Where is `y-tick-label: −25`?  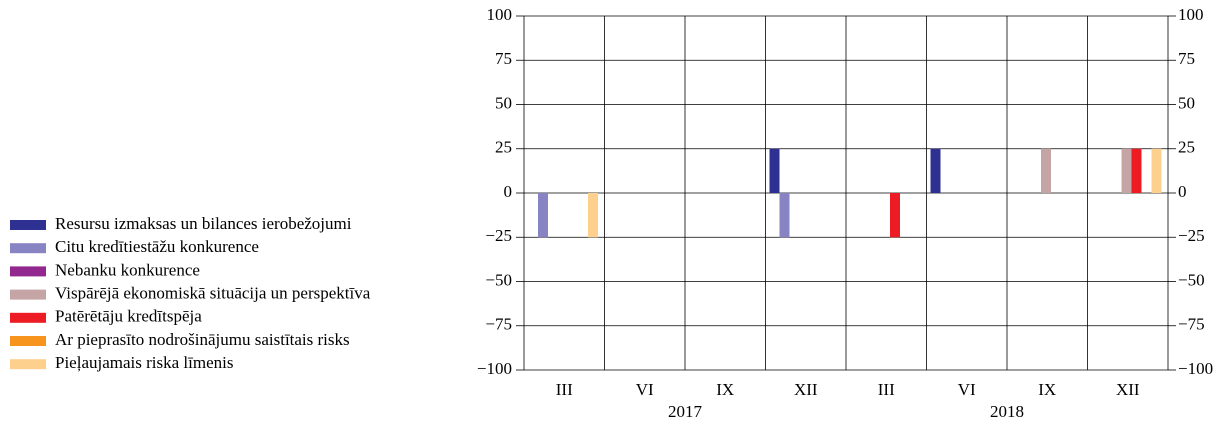
y-tick-label: −25 is located at coordinates (498, 235).